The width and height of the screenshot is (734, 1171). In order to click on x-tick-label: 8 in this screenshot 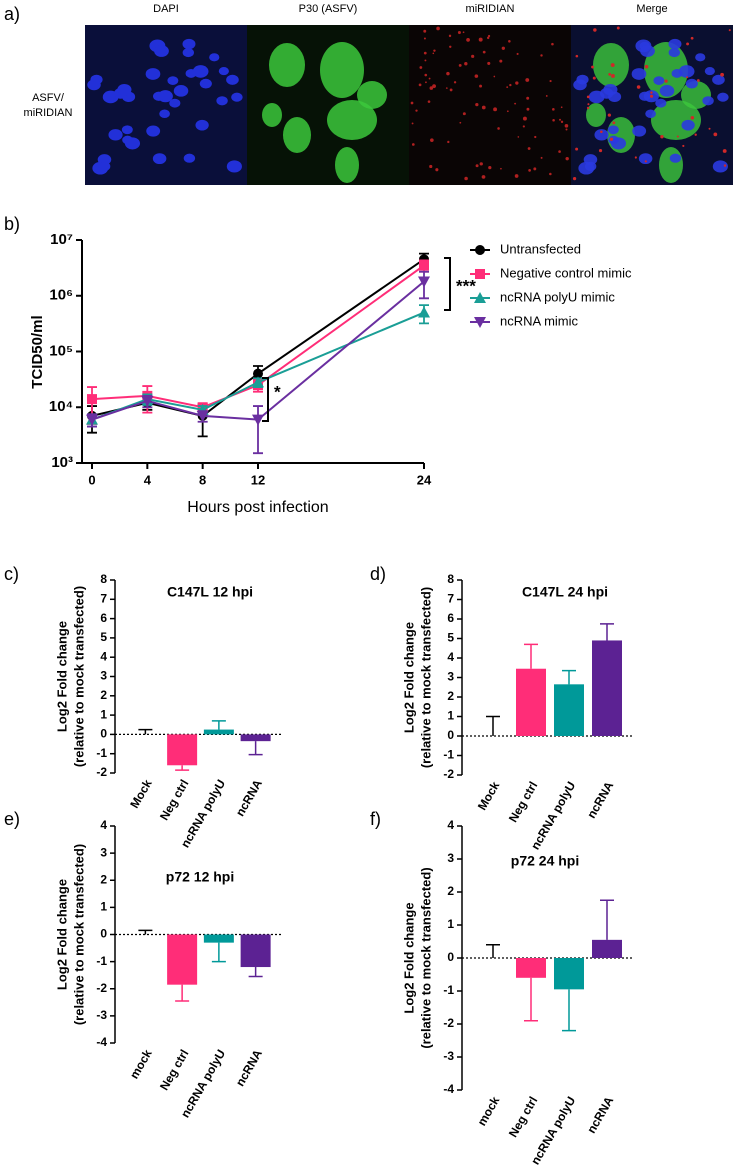, I will do `click(202, 479)`.